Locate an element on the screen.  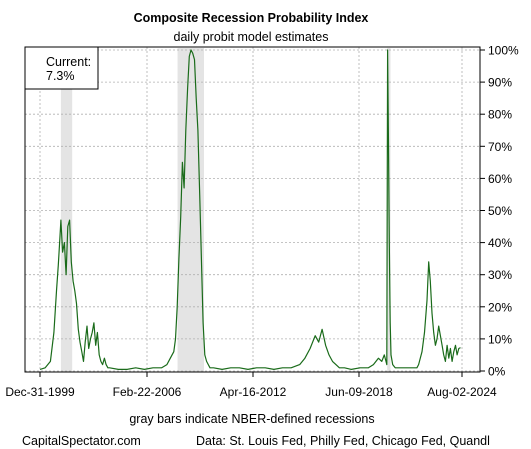
x-tick-label-1: Feb-22-2006 is located at coordinates (147, 392).